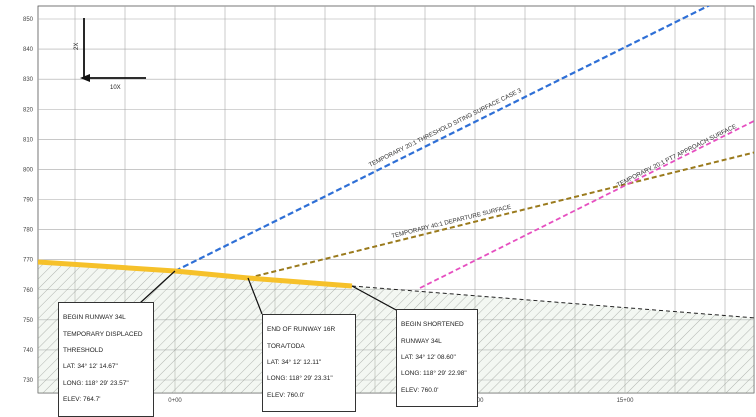 Image resolution: width=756 pixels, height=417 pixels. I want to click on callout-line: TEMPORARY DISPLACED, so click(103, 334).